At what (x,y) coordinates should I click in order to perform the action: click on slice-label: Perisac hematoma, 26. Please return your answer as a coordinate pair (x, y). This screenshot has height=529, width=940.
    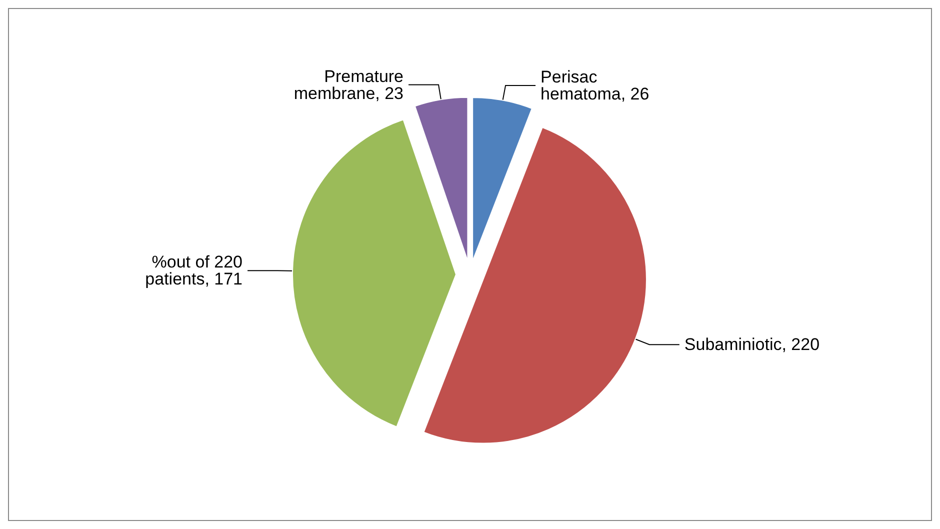
    Looking at the image, I should click on (595, 86).